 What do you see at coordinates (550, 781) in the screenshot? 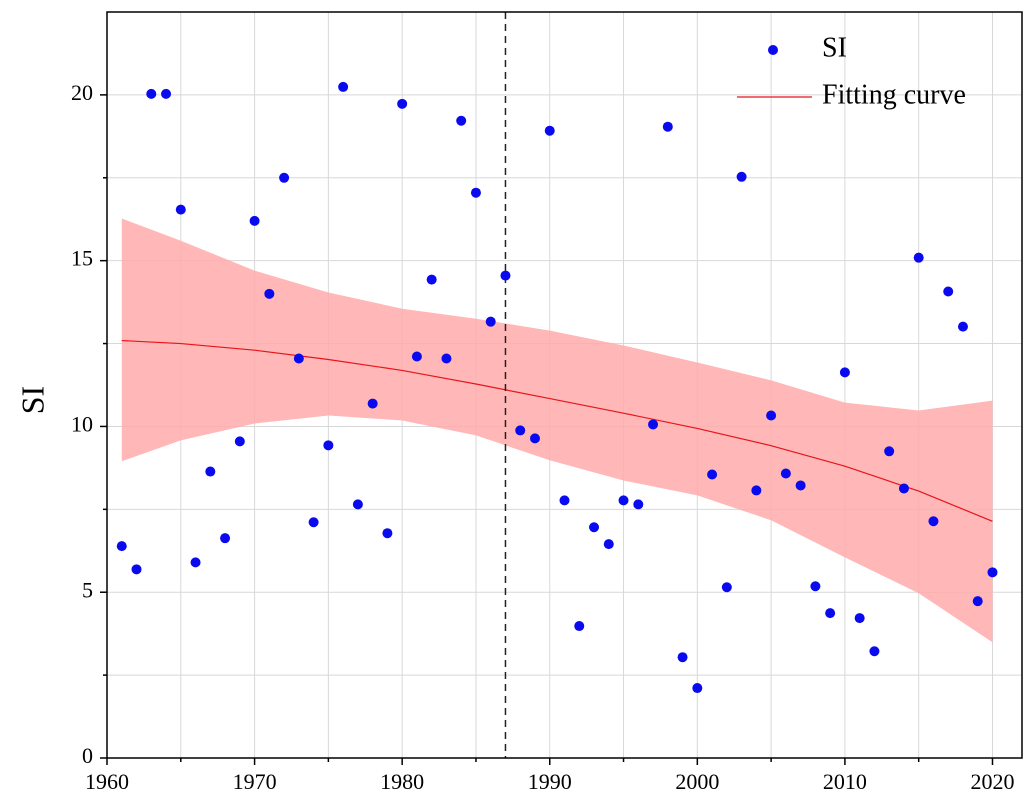
I see `x-tick-label: 1990` at bounding box center [550, 781].